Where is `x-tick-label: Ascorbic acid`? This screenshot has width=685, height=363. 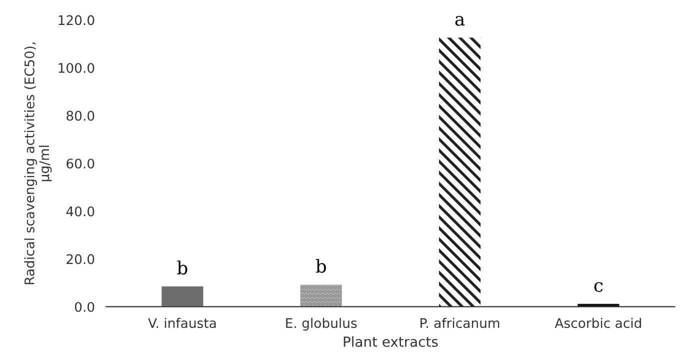
x-tick-label: Ascorbic acid is located at coordinates (598, 323).